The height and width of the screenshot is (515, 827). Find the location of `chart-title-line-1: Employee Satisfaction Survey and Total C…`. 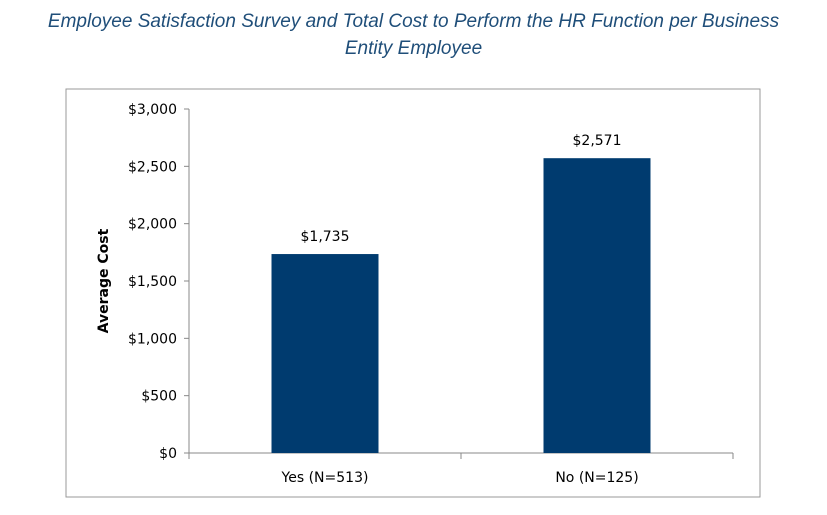

chart-title-line-1: Employee Satisfaction Survey and Total C… is located at coordinates (413, 21).